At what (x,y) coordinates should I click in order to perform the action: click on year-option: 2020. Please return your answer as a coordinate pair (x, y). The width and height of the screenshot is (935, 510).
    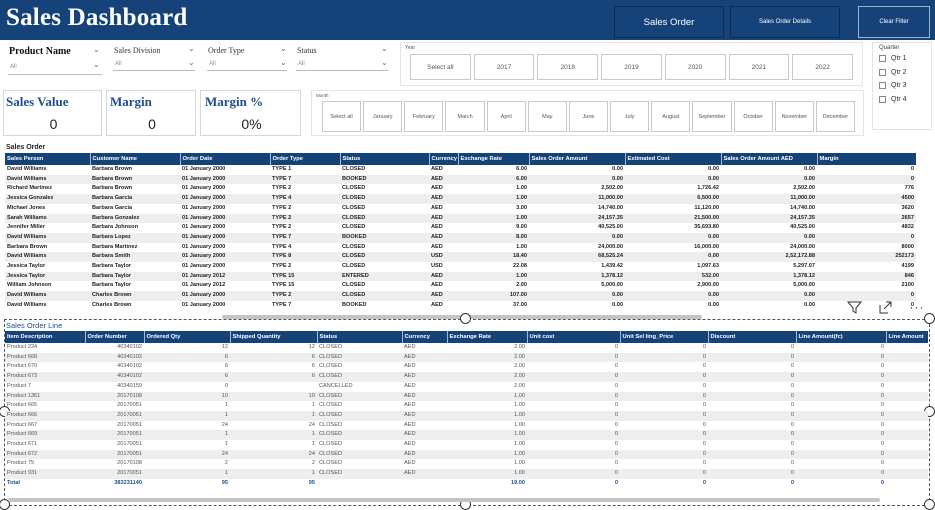
    Looking at the image, I should click on (695, 67).